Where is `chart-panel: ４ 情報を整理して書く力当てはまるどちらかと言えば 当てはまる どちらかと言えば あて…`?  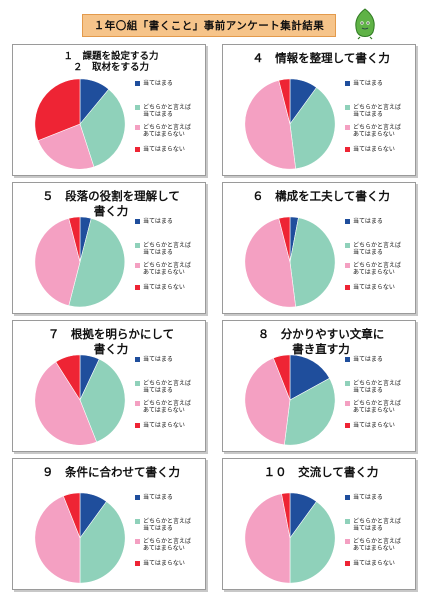 chart-panel: ４ 情報を整理して書く力当てはまるどちらかと言えば 当てはまる どちらかと言えば あて… is located at coordinates (319, 110).